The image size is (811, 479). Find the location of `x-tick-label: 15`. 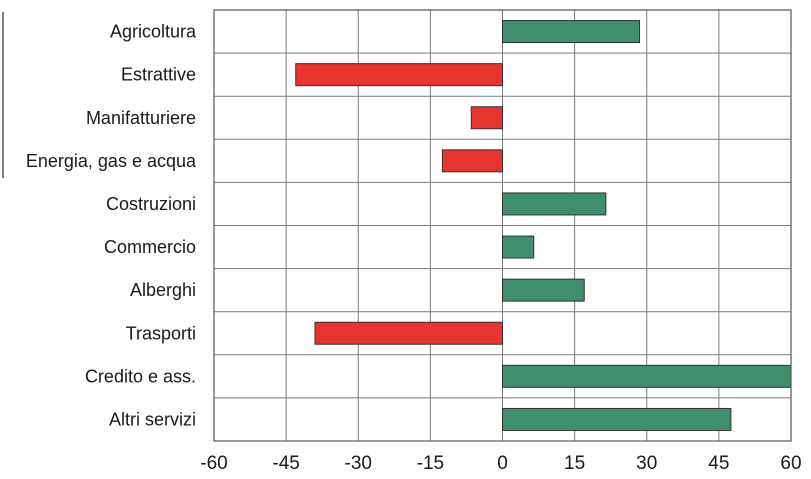

x-tick-label: 15 is located at coordinates (574, 463).